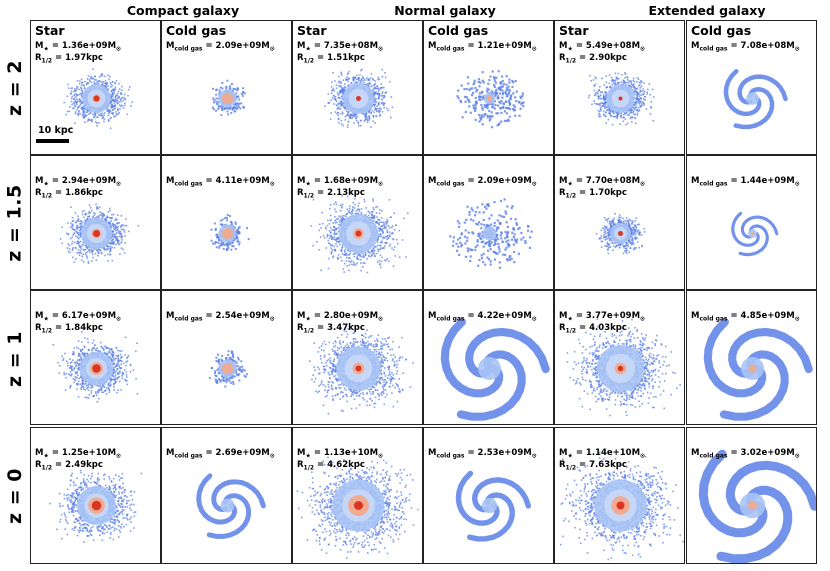  Describe the element at coordinates (593, 466) in the screenshot. I see `half-mass-radius-label: R1/2 = 7.63kpc` at that location.